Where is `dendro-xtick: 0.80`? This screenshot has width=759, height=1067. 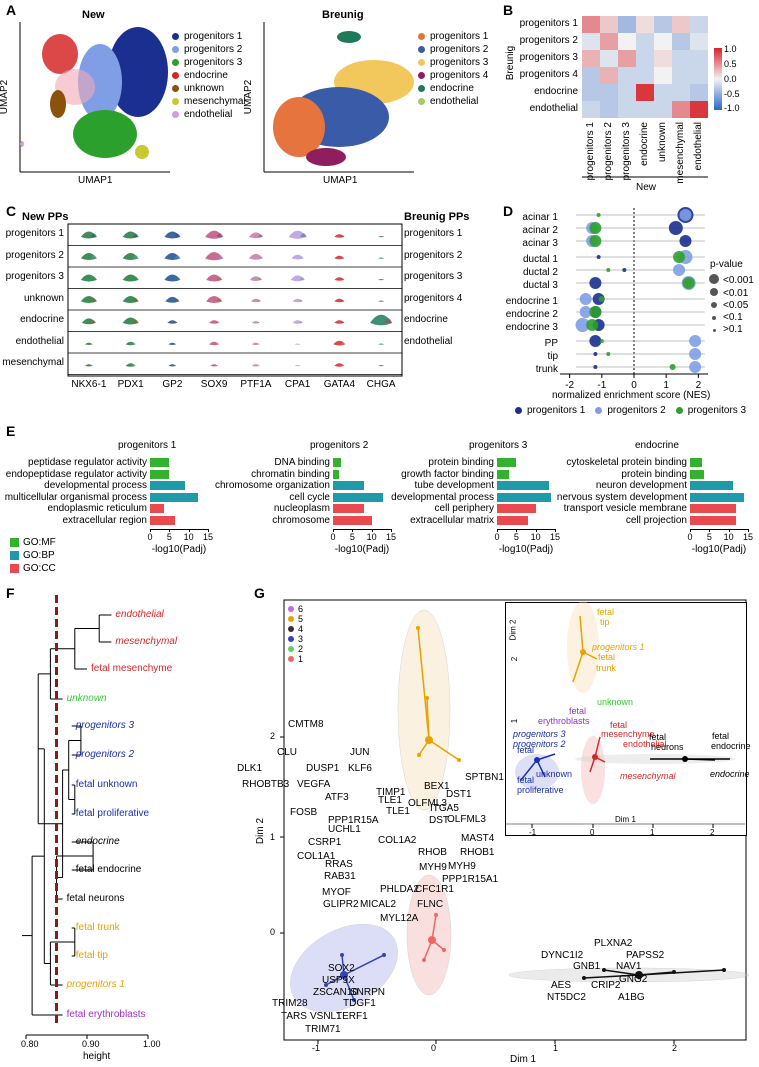 dendro-xtick: 0.80 is located at coordinates (30, 1044).